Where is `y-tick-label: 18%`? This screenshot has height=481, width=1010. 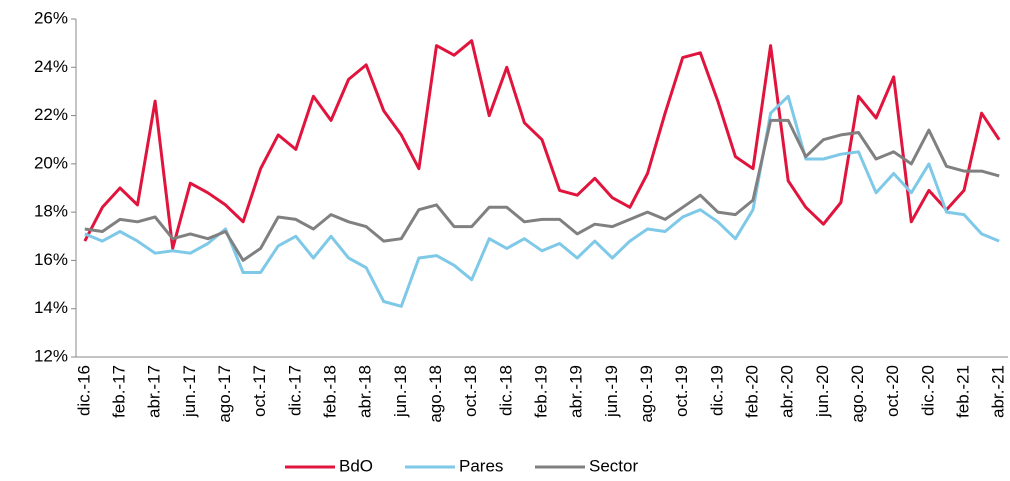
y-tick-label: 18% is located at coordinates (51, 211).